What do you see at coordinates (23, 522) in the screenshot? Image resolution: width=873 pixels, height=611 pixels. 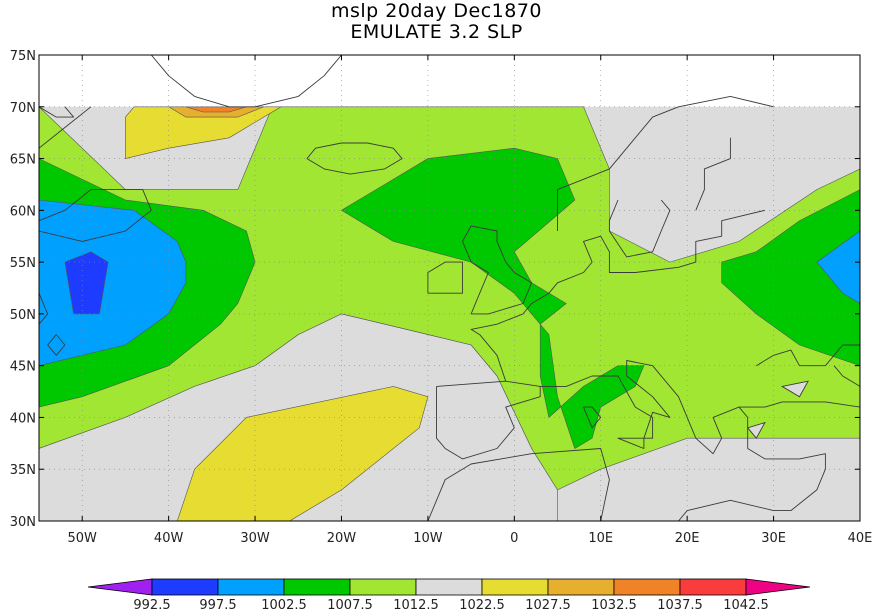 I see `lat-tick-label: 30N` at bounding box center [23, 522].